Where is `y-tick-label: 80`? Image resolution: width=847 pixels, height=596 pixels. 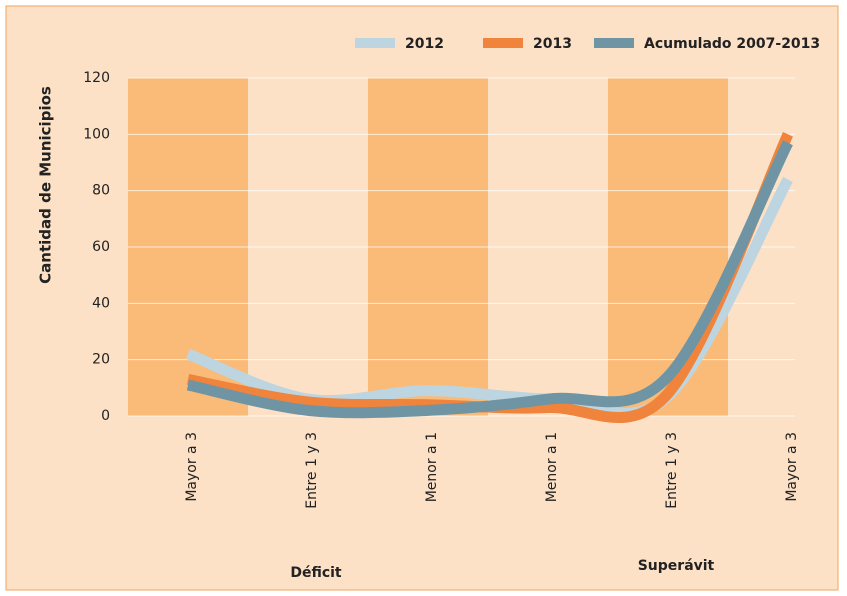 y-tick-label: 80 is located at coordinates (101, 191).